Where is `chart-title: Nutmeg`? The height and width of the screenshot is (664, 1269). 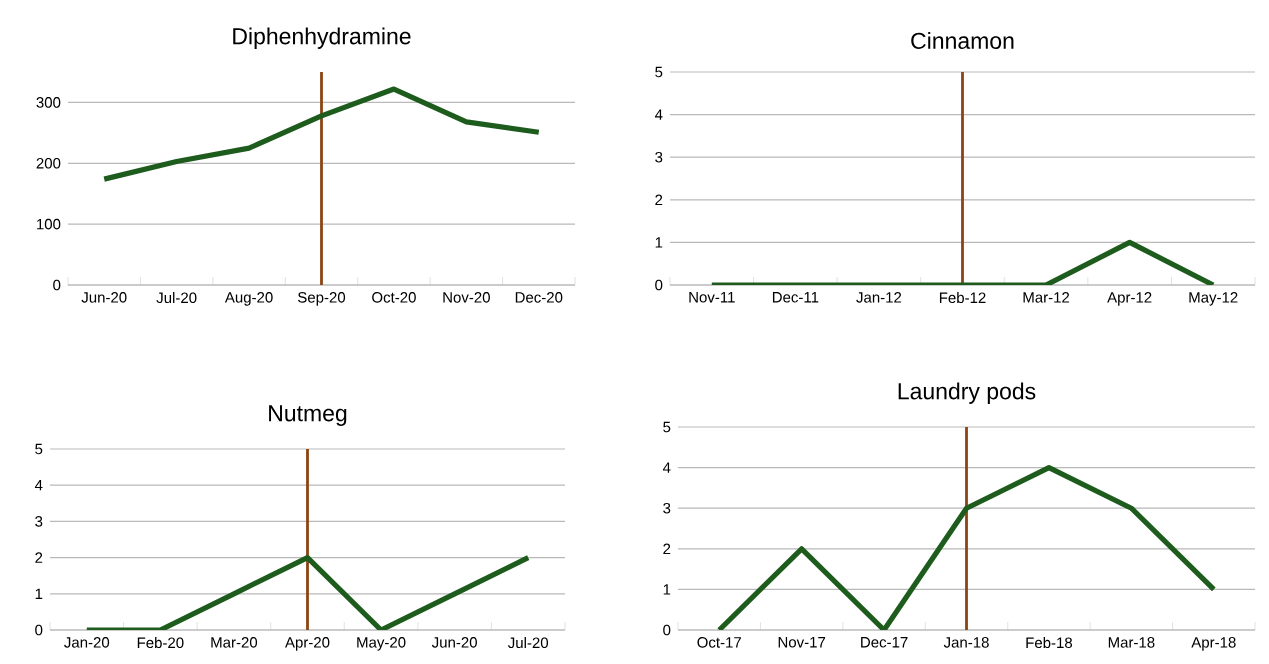 chart-title: Nutmeg is located at coordinates (308, 415).